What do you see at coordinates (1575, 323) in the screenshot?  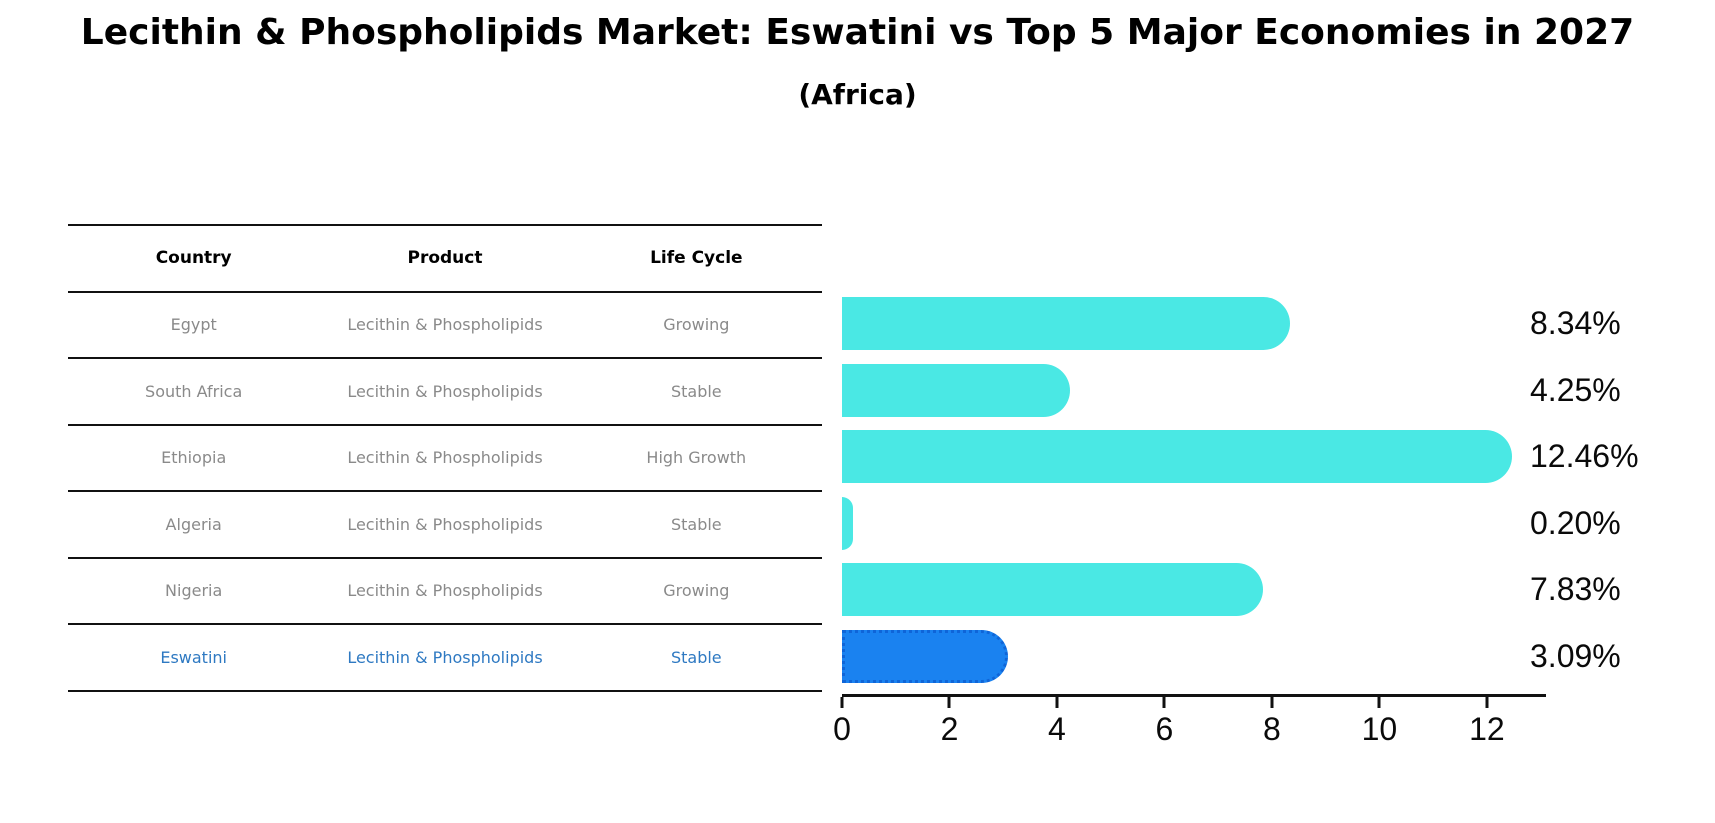 I see `value-label-egypt: 8.34%` at bounding box center [1575, 323].